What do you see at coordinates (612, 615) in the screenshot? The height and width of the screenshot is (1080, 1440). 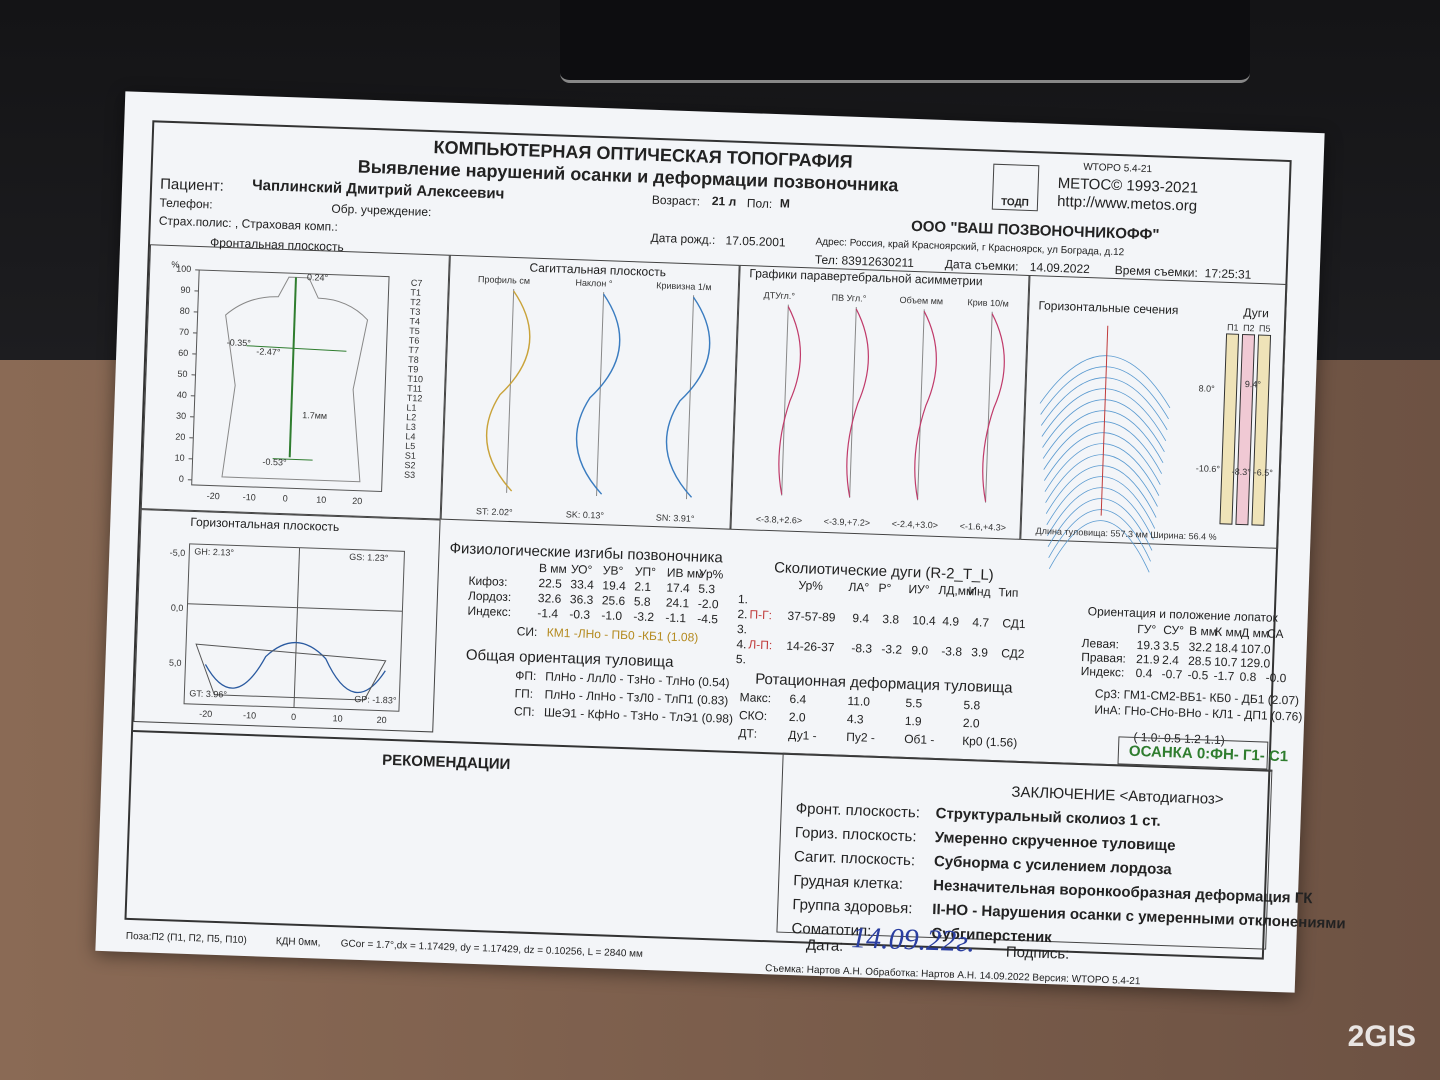 I see `cell: -1.0` at bounding box center [612, 615].